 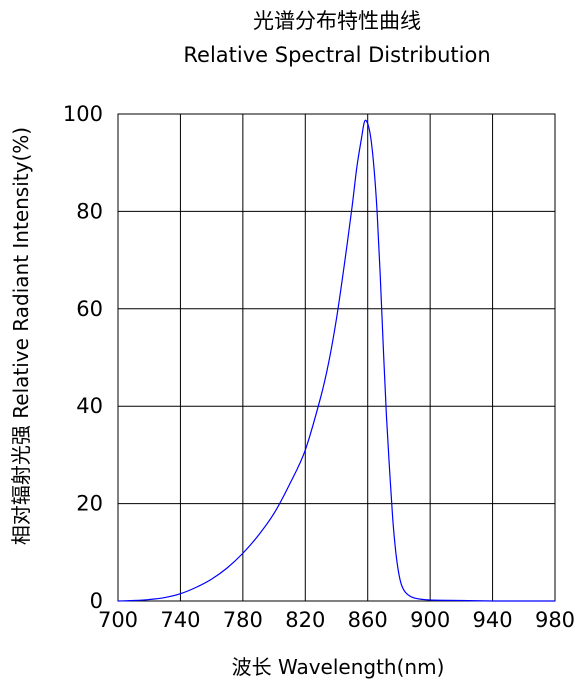 What do you see at coordinates (305, 620) in the screenshot?
I see `x-tick-label-820: 820` at bounding box center [305, 620].